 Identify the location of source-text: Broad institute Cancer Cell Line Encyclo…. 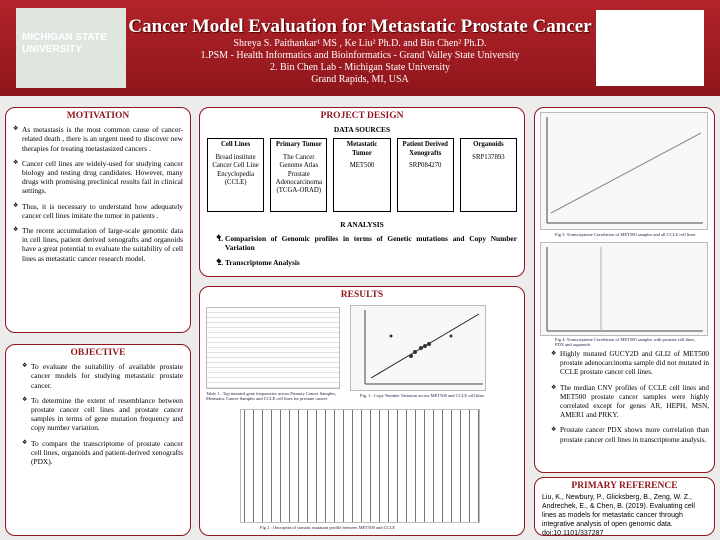
(235, 170).